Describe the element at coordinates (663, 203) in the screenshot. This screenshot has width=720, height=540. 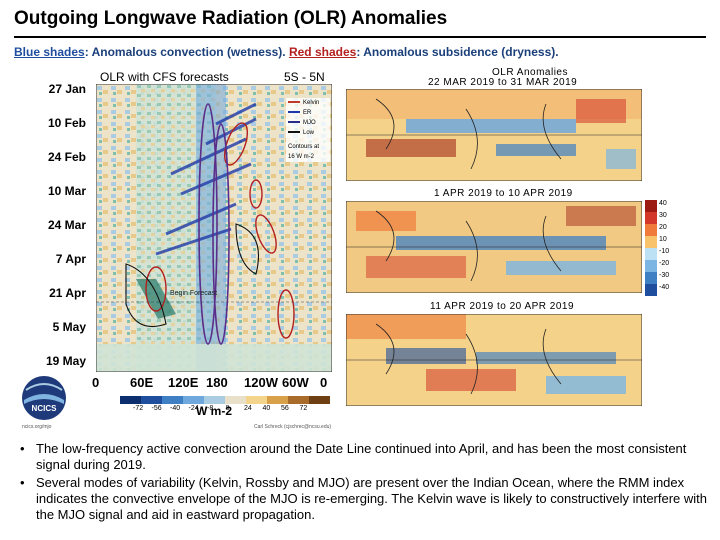
I see `olr-colorbar-tick-label: 40` at that location.